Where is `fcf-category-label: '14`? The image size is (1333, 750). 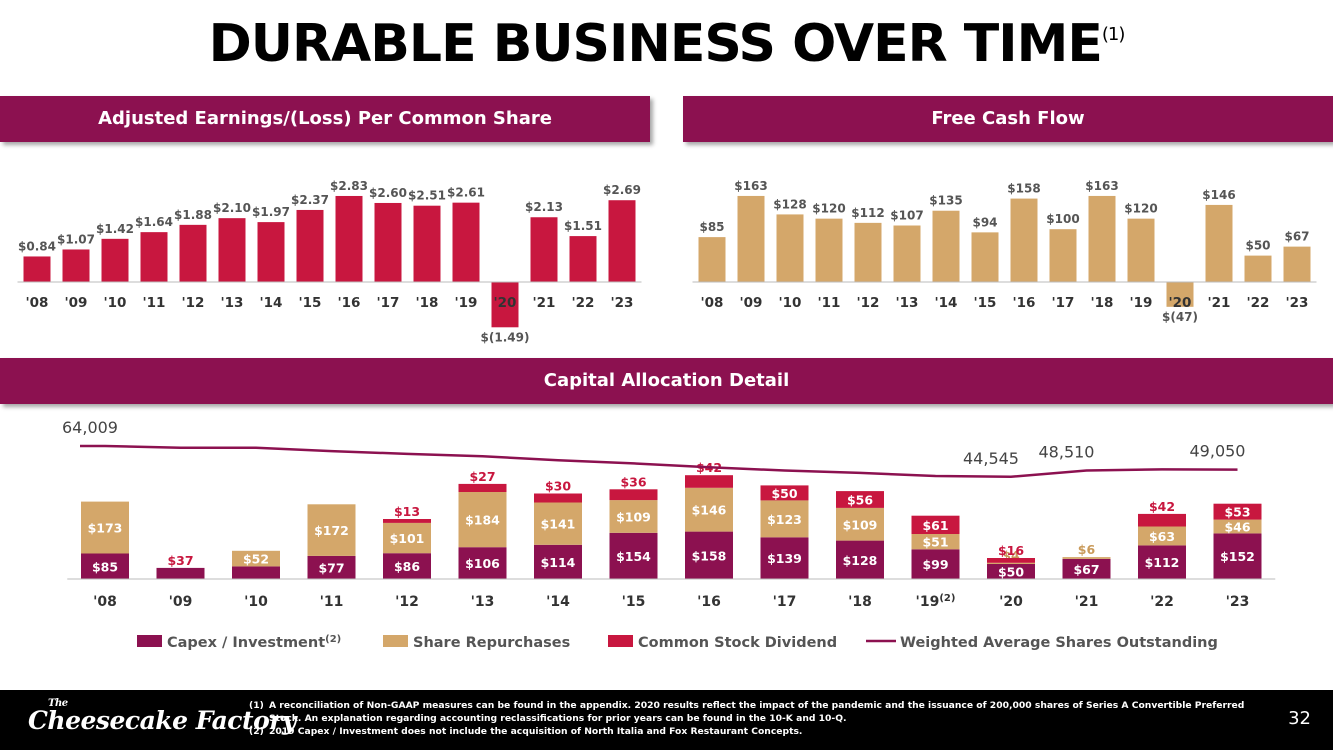 fcf-category-label: '14 is located at coordinates (946, 303).